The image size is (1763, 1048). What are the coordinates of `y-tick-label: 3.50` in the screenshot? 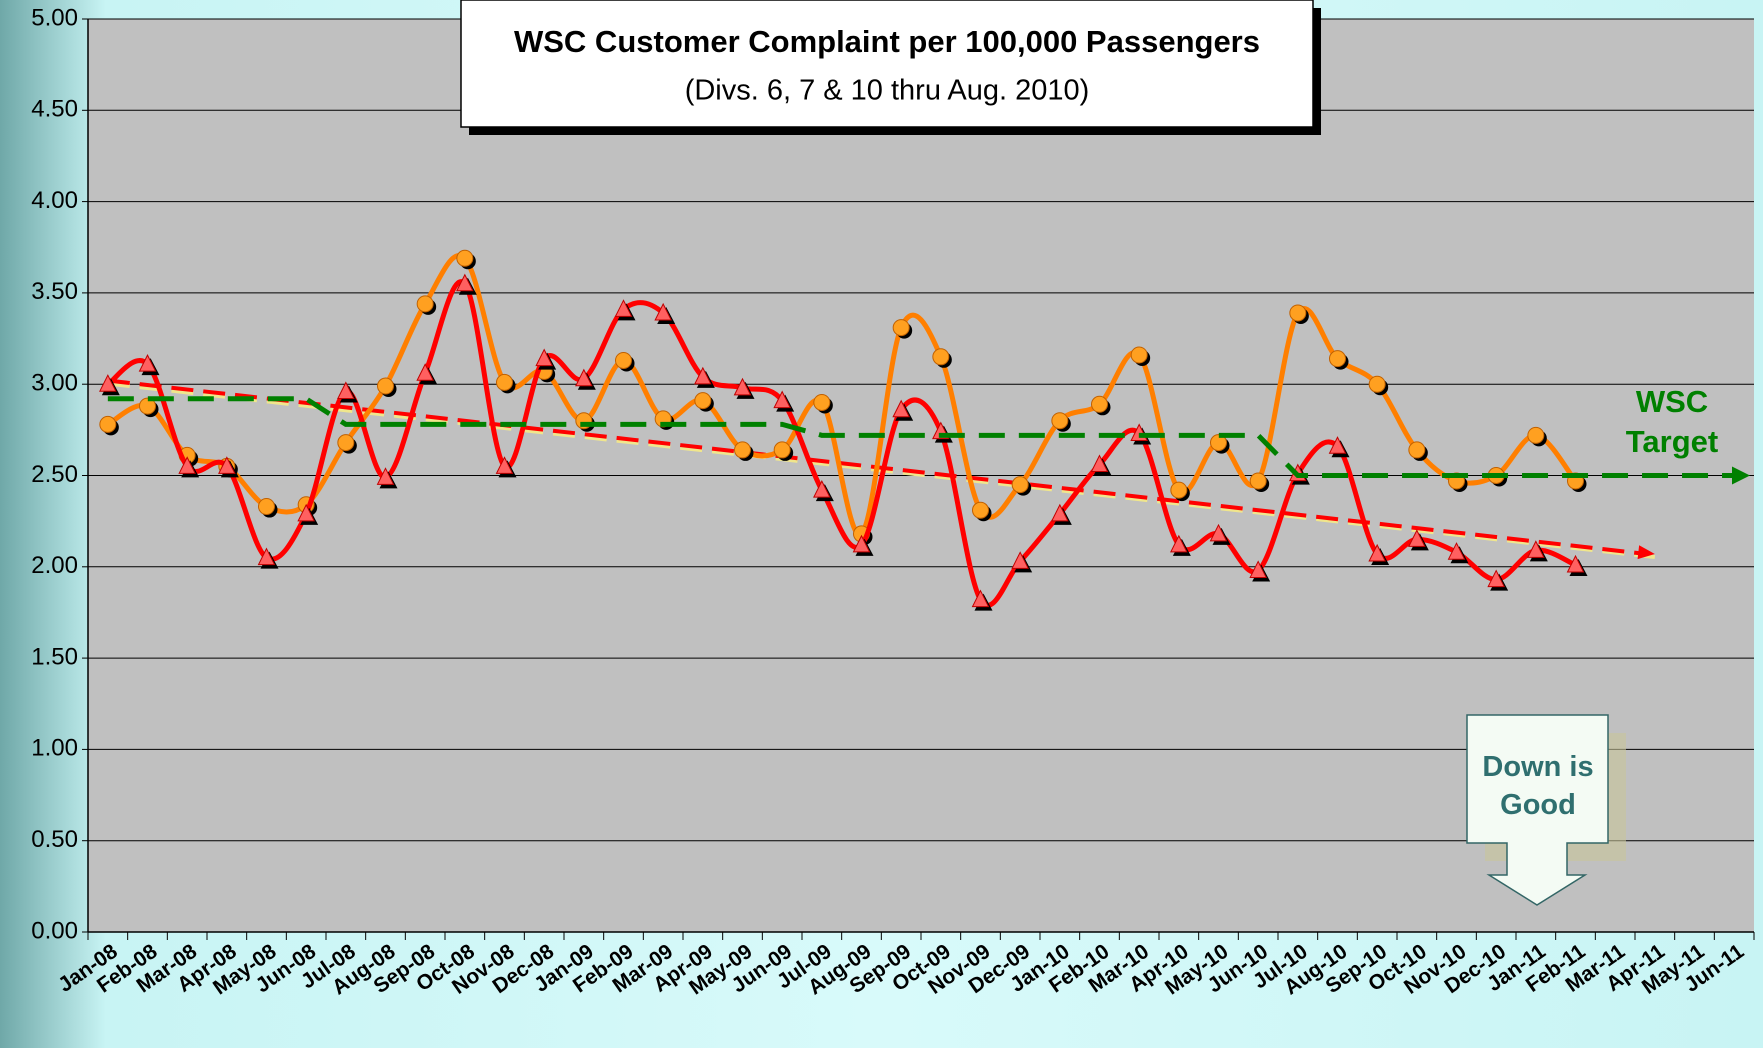 It's located at (54, 291).